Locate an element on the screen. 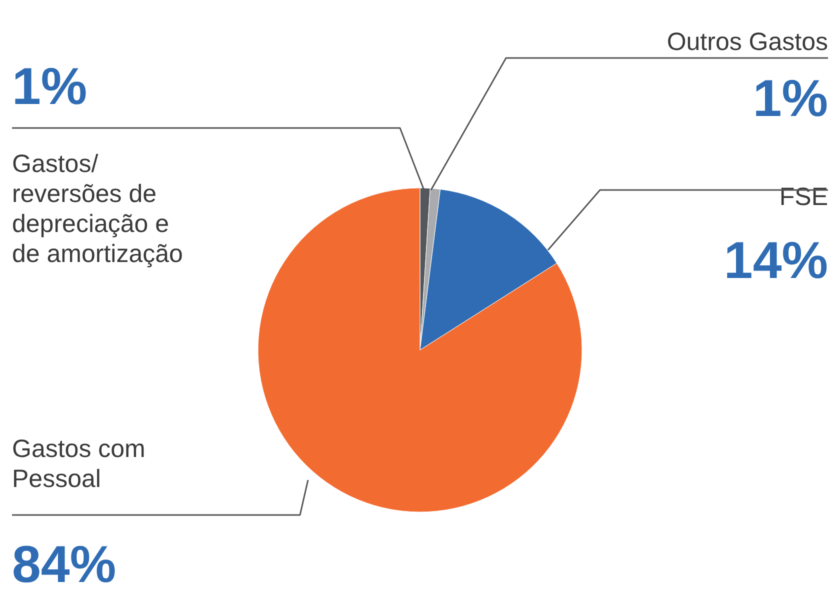 The height and width of the screenshot is (589, 831). slice-label: FSE is located at coordinates (803, 197).